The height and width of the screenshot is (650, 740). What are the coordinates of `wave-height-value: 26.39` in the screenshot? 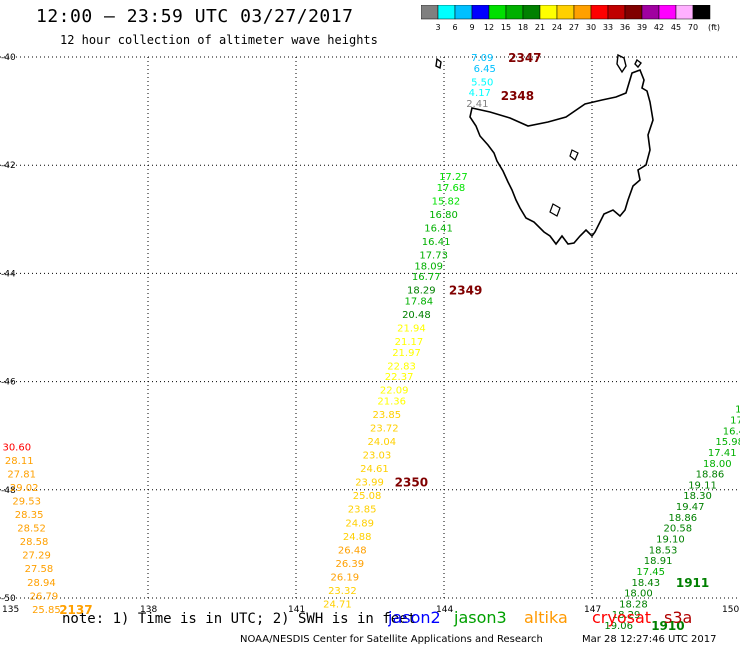 It's located at (349, 564).